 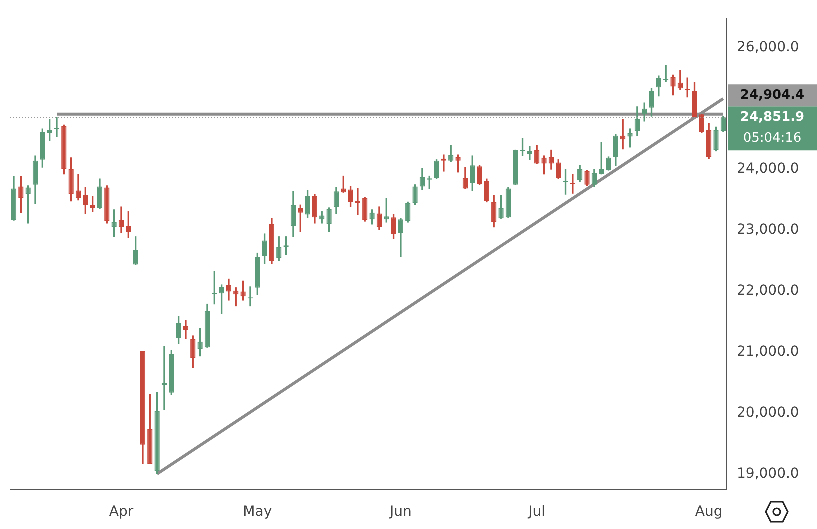 I want to click on y-tick-label: 23,000.0, so click(x=768, y=230).